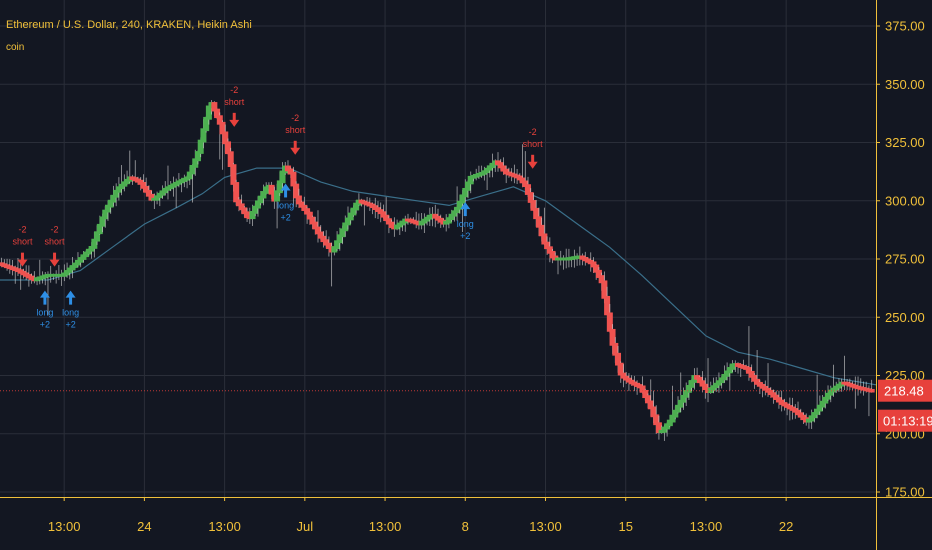 The width and height of the screenshot is (932, 550). Describe the element at coordinates (905, 405) in the screenshot. I see `price-tags: 218.48 01:13:19` at that location.